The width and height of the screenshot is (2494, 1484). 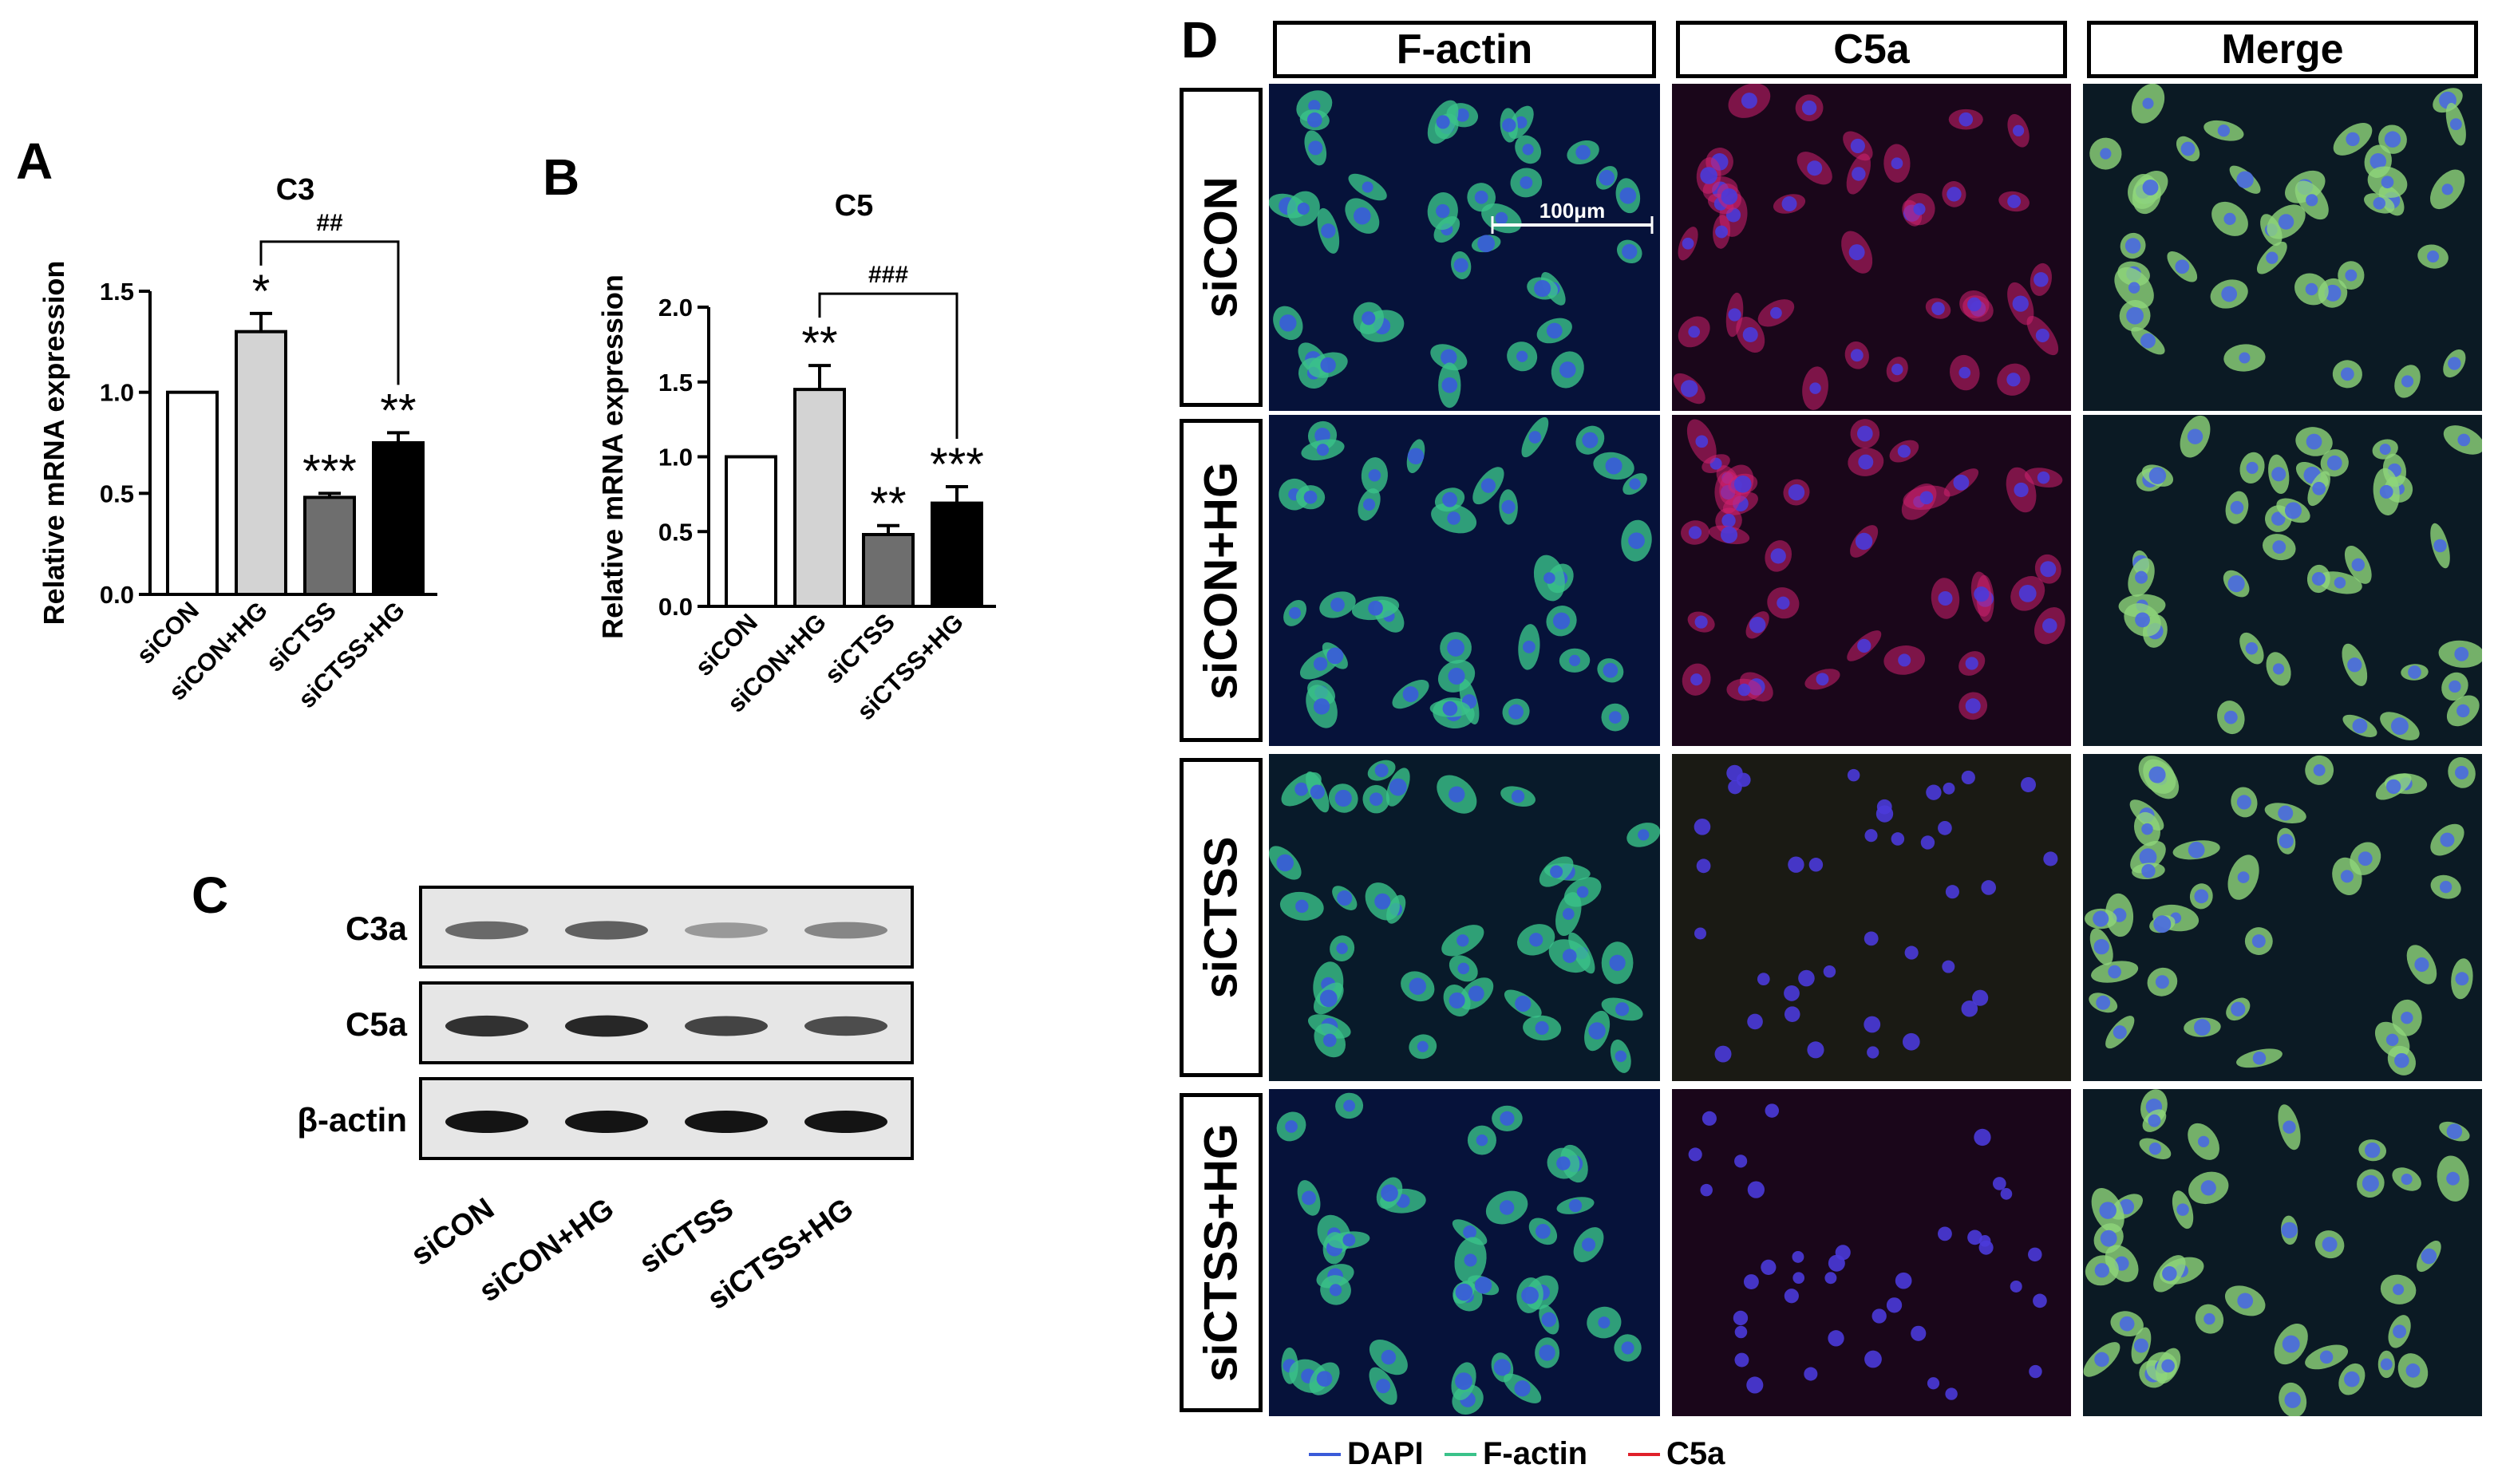 I want to click on panel-letter-d: D, so click(x=1200, y=40).